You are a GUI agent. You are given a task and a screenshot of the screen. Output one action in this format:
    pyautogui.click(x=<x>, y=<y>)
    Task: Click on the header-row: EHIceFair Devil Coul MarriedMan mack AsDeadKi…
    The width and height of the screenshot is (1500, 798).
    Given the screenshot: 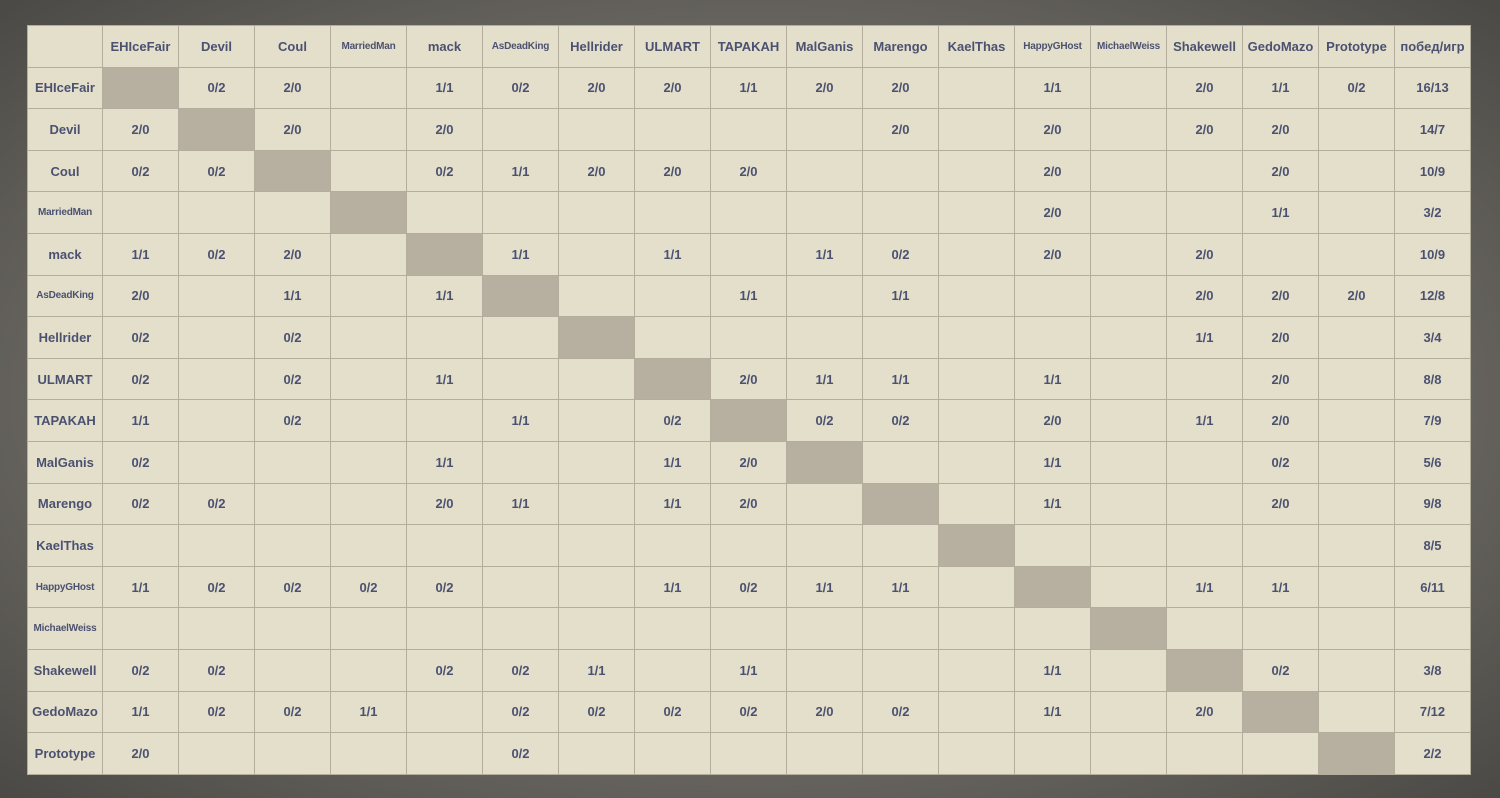 What is the action you would take?
    pyautogui.click(x=749, y=46)
    